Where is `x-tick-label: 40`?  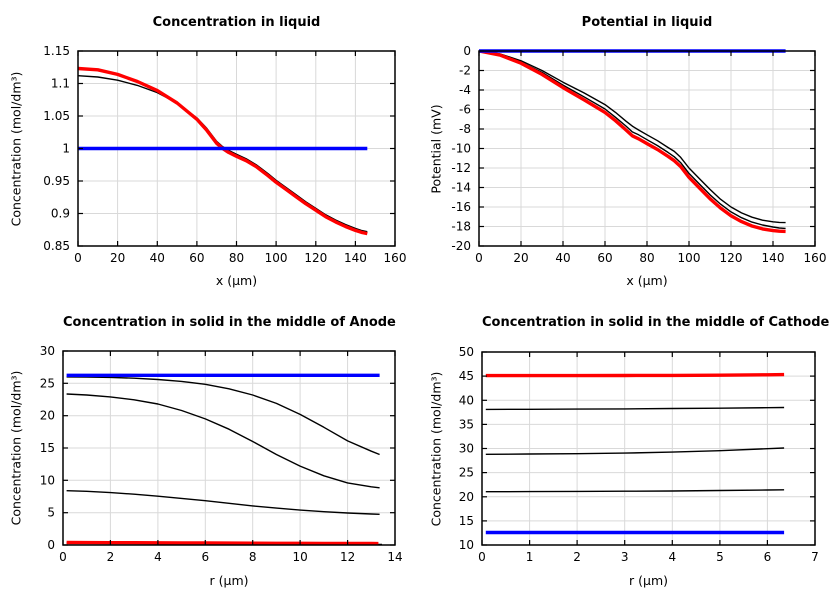 x-tick-label: 40 is located at coordinates (562, 258).